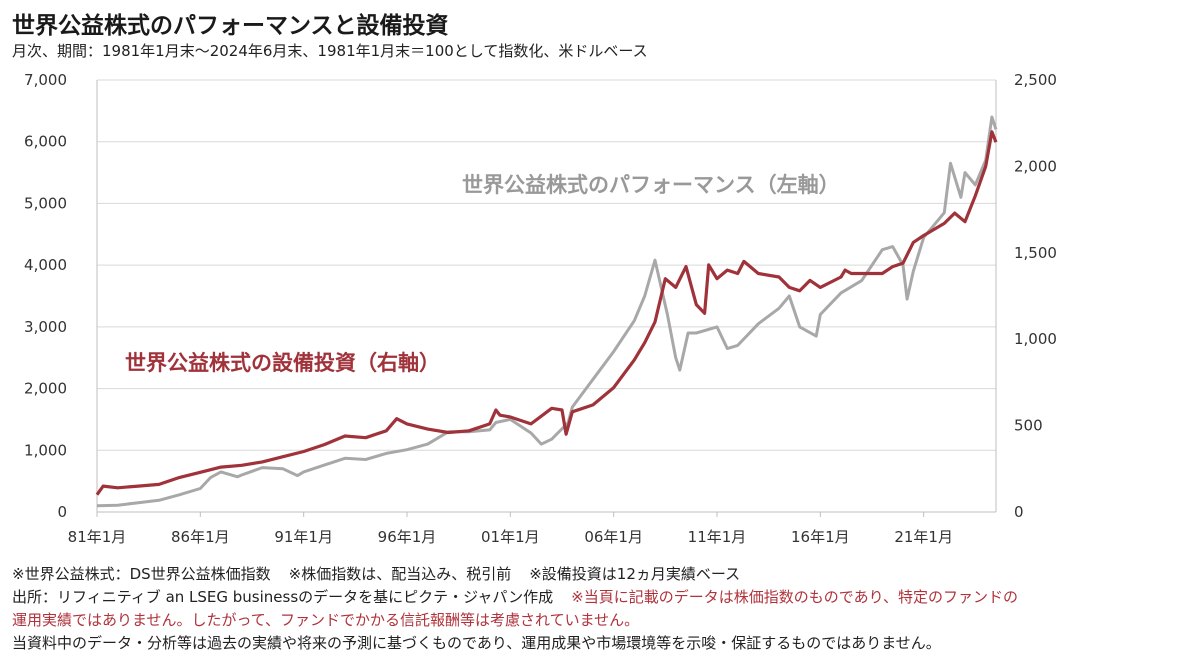 This screenshot has width=1200, height=670. What do you see at coordinates (1028, 426) in the screenshot?
I see `right-axis-tick-label: 500` at bounding box center [1028, 426].